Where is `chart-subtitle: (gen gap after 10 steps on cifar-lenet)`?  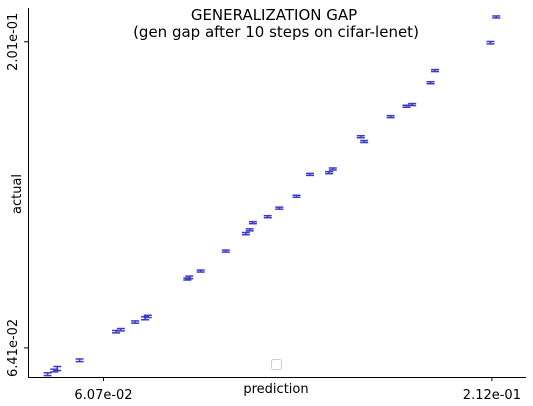
chart-subtitle: (gen gap after 10 steps on cifar-lenet) is located at coordinates (276, 32).